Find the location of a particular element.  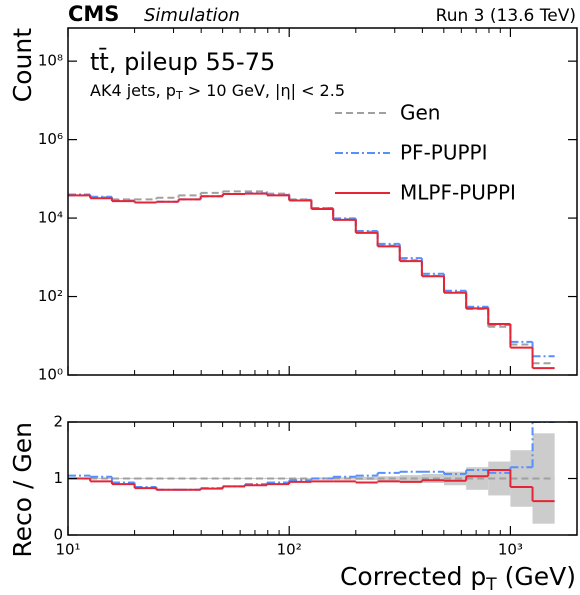

y-tick-label: 10⁸ is located at coordinates (50, 61).